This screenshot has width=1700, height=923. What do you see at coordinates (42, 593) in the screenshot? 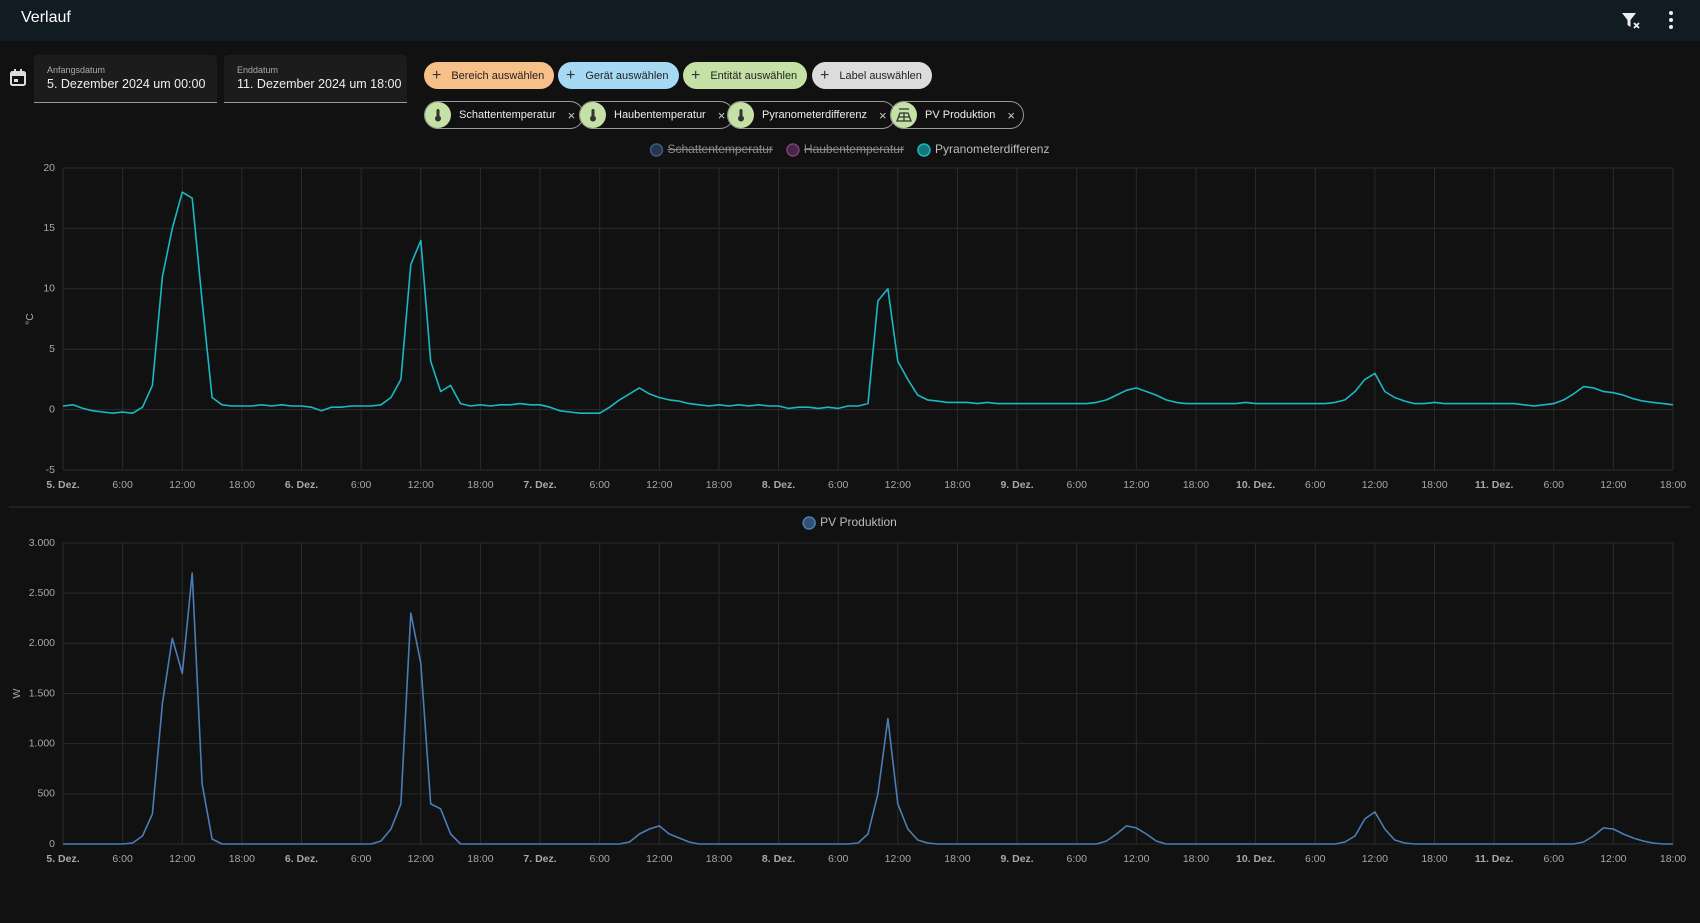
I see `y-tick-label: 2.500` at bounding box center [42, 593].